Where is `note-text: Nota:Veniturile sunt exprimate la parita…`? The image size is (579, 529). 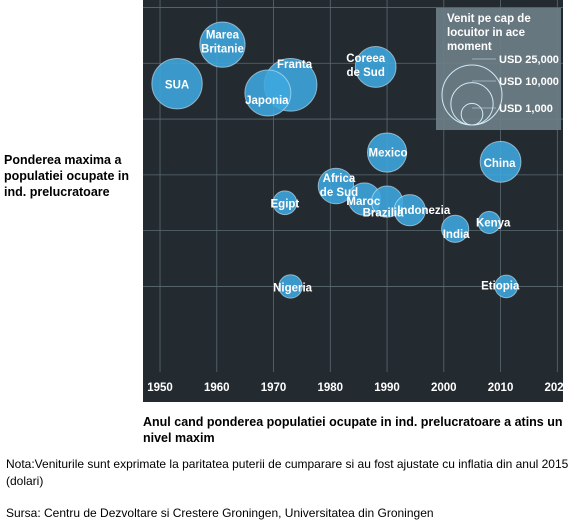
note-text: Nota:Veniturile sunt exprimate la parita… is located at coordinates (287, 472).